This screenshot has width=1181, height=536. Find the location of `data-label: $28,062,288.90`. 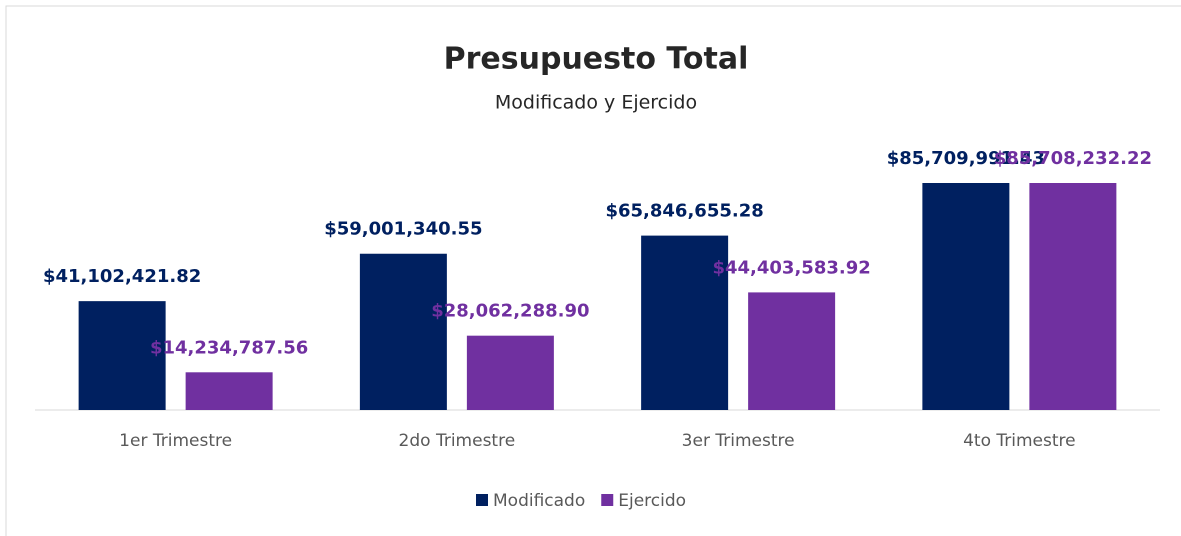

data-label: $28,062,288.90 is located at coordinates (510, 311).